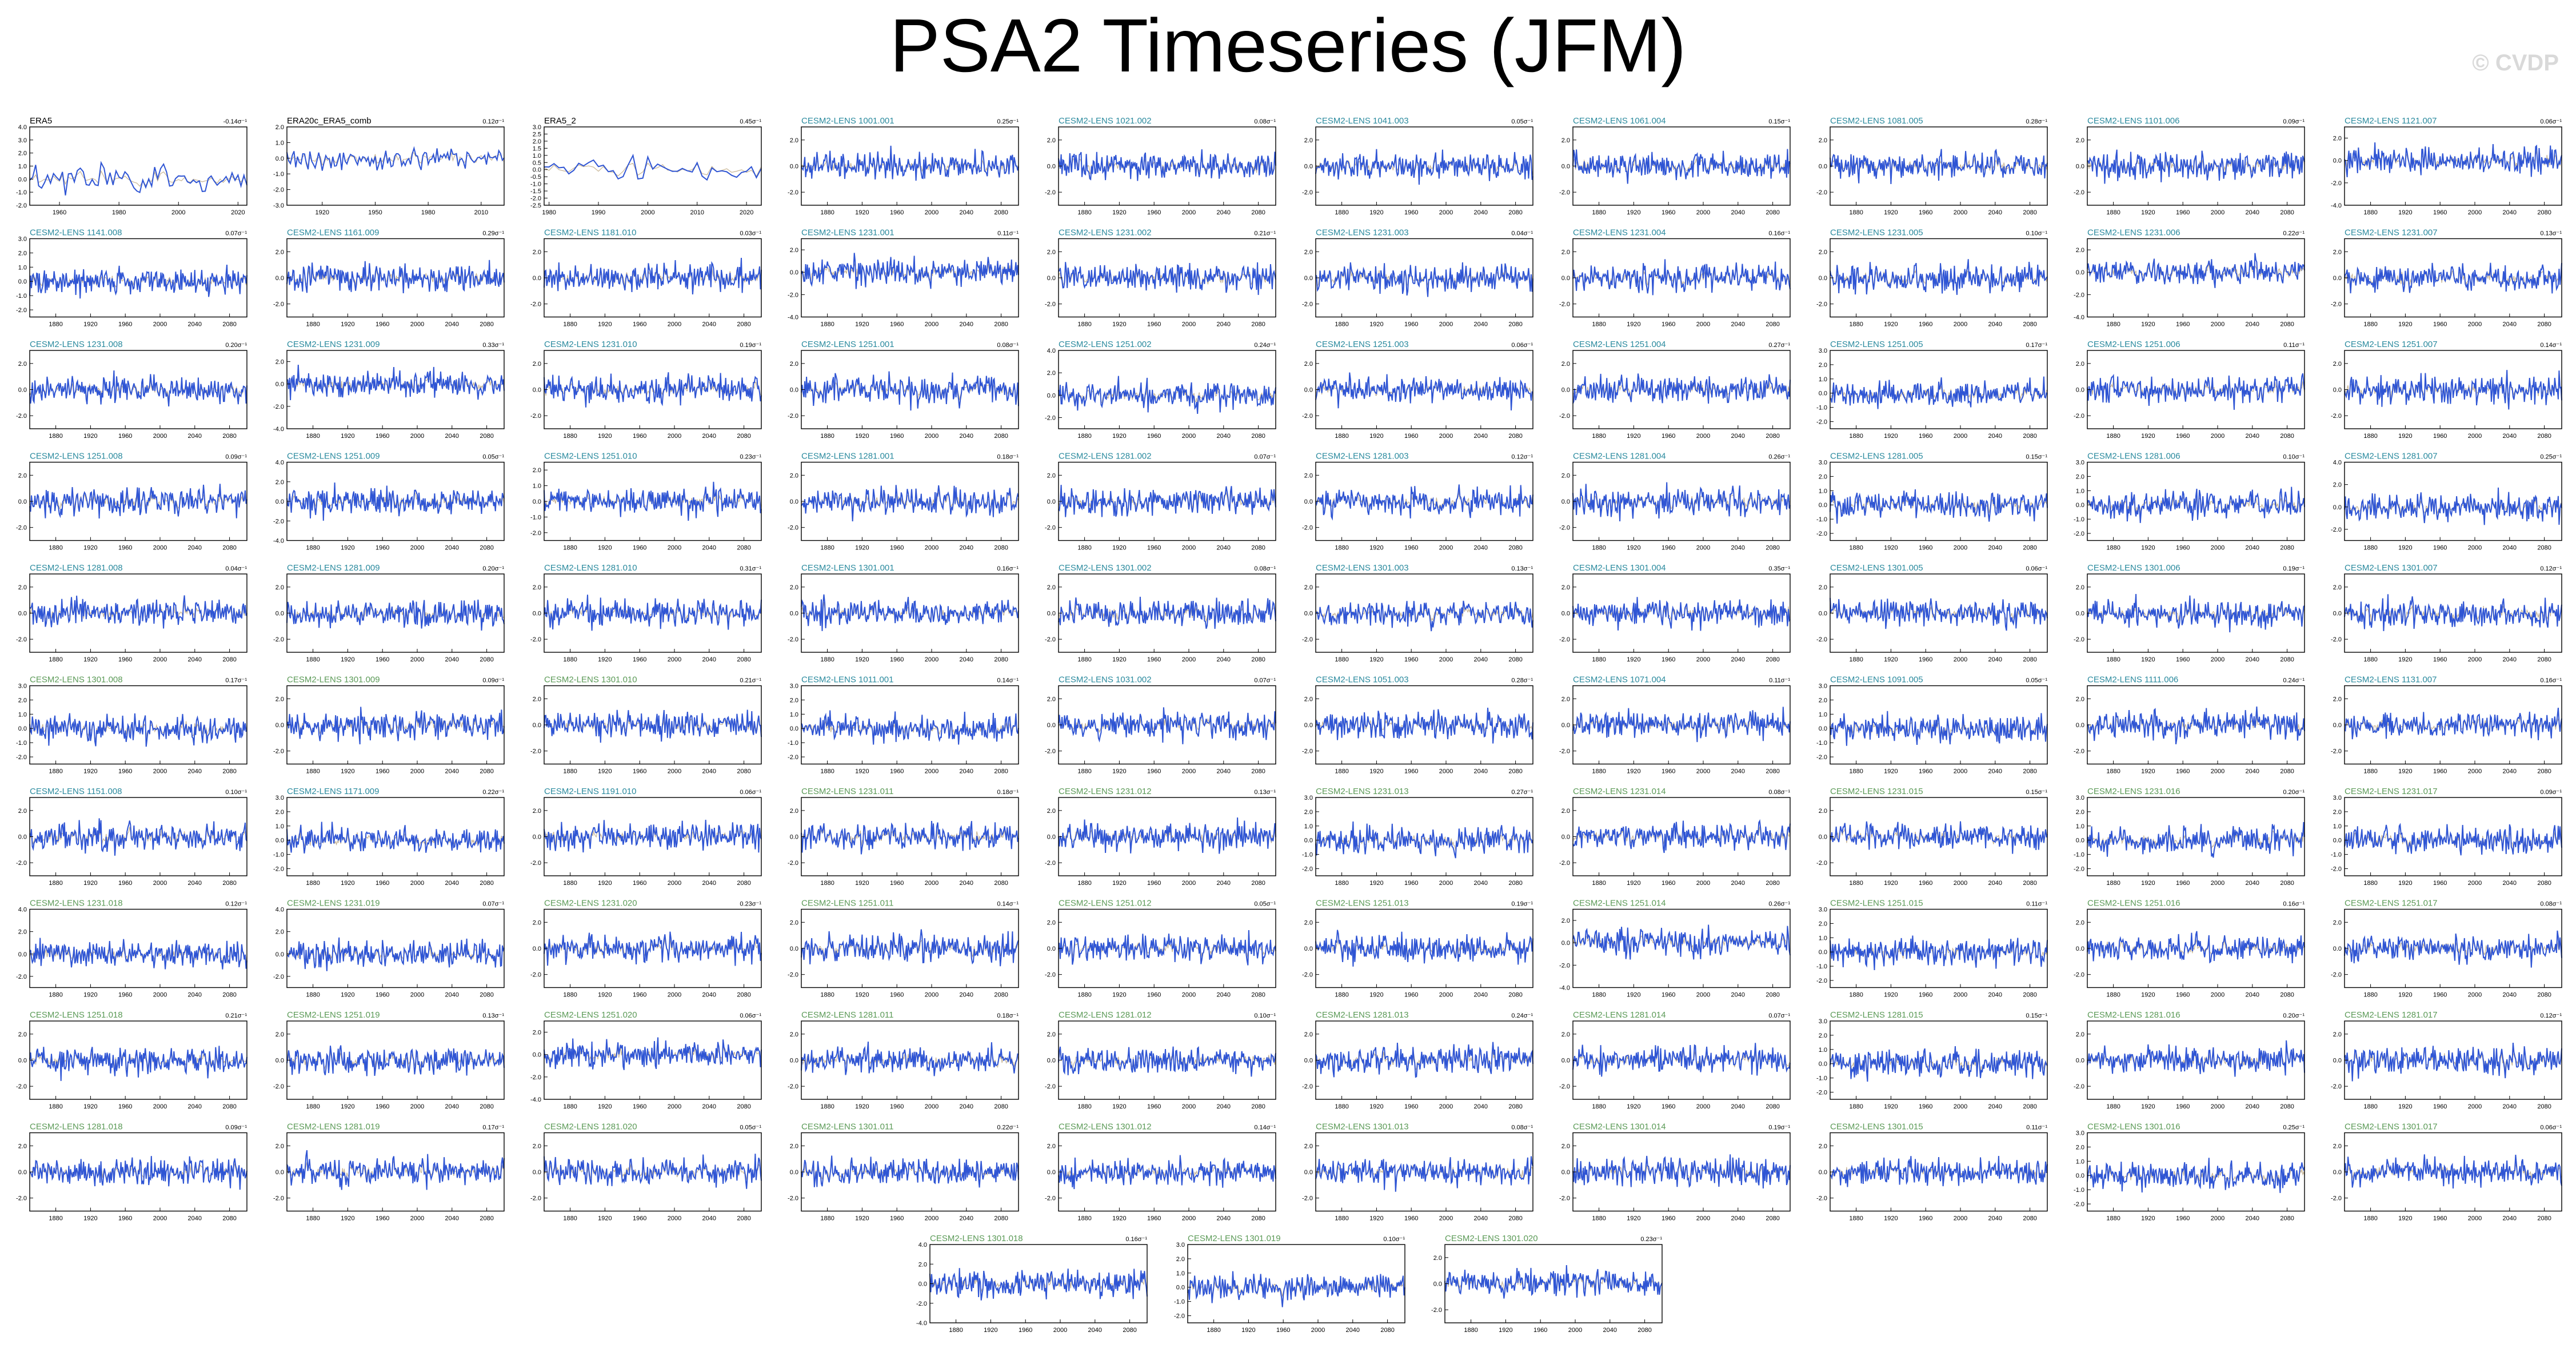 The height and width of the screenshot is (1360, 2576). Describe the element at coordinates (2391, 344) in the screenshot. I see `panel-label: CESM2-LENS 1251.007` at that location.